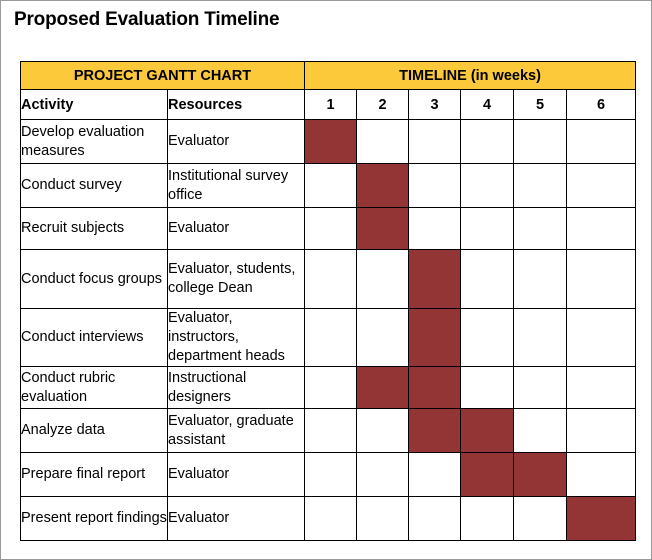 This screenshot has height=560, width=652. Describe the element at coordinates (94, 430) in the screenshot. I see `activity-cell: Analyze data` at that location.